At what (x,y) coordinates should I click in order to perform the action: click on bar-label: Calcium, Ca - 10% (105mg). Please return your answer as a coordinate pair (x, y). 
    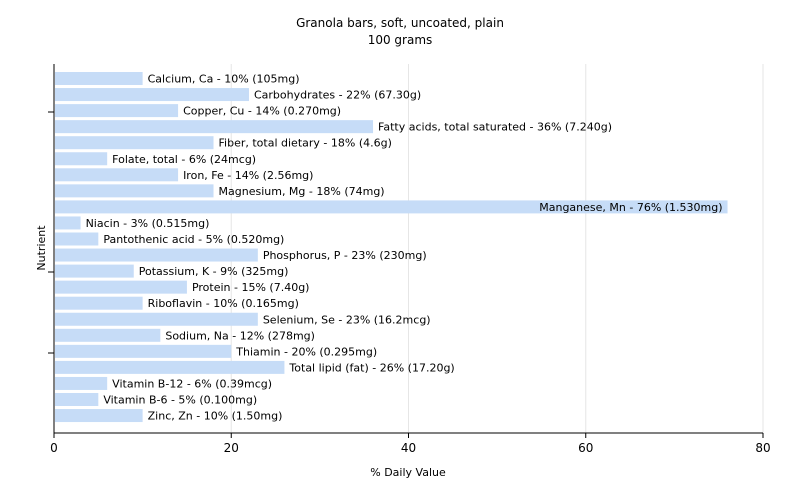
    Looking at the image, I should click on (224, 79).